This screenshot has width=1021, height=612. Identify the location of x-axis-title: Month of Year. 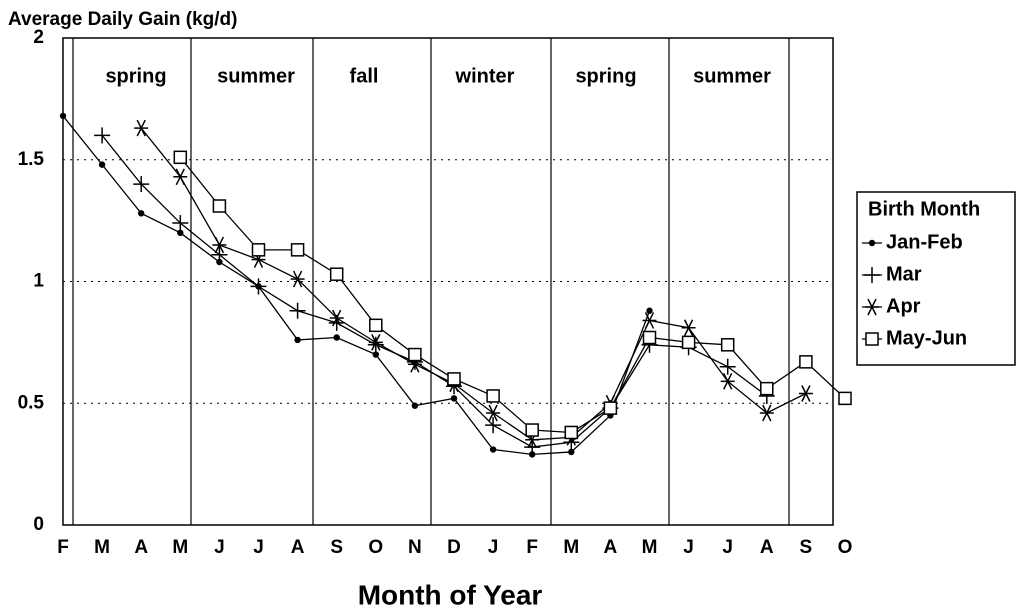
(450, 594).